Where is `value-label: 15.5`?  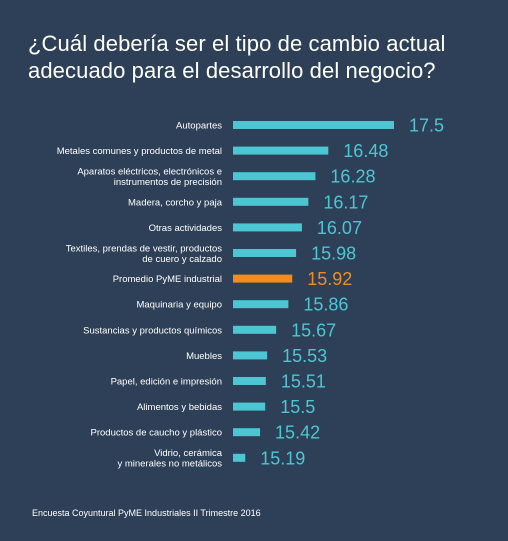 value-label: 15.5 is located at coordinates (297, 407).